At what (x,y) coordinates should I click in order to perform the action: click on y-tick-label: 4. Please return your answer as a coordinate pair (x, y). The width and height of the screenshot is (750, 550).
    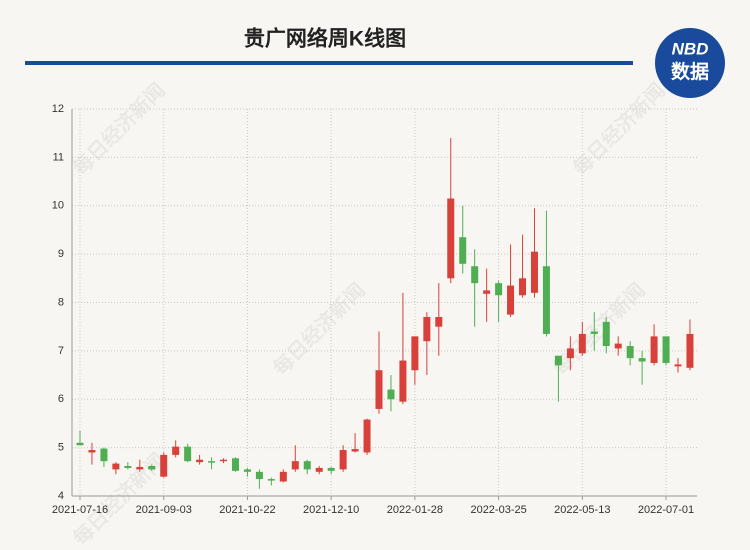
    Looking at the image, I should click on (61, 496).